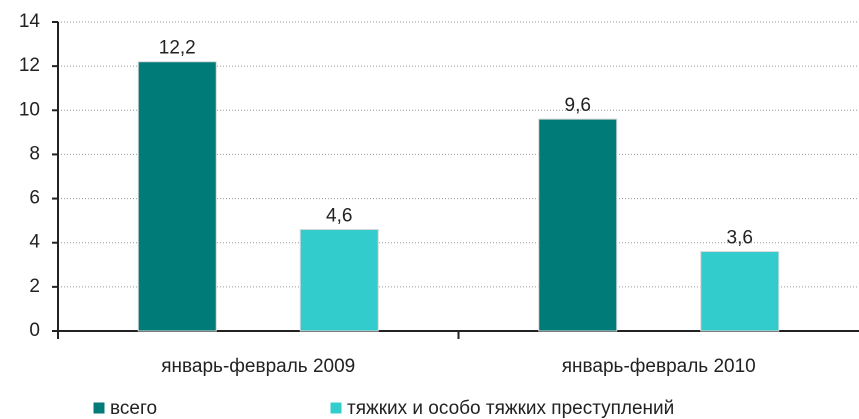  I want to click on y-tick-label: 10, so click(29, 109).